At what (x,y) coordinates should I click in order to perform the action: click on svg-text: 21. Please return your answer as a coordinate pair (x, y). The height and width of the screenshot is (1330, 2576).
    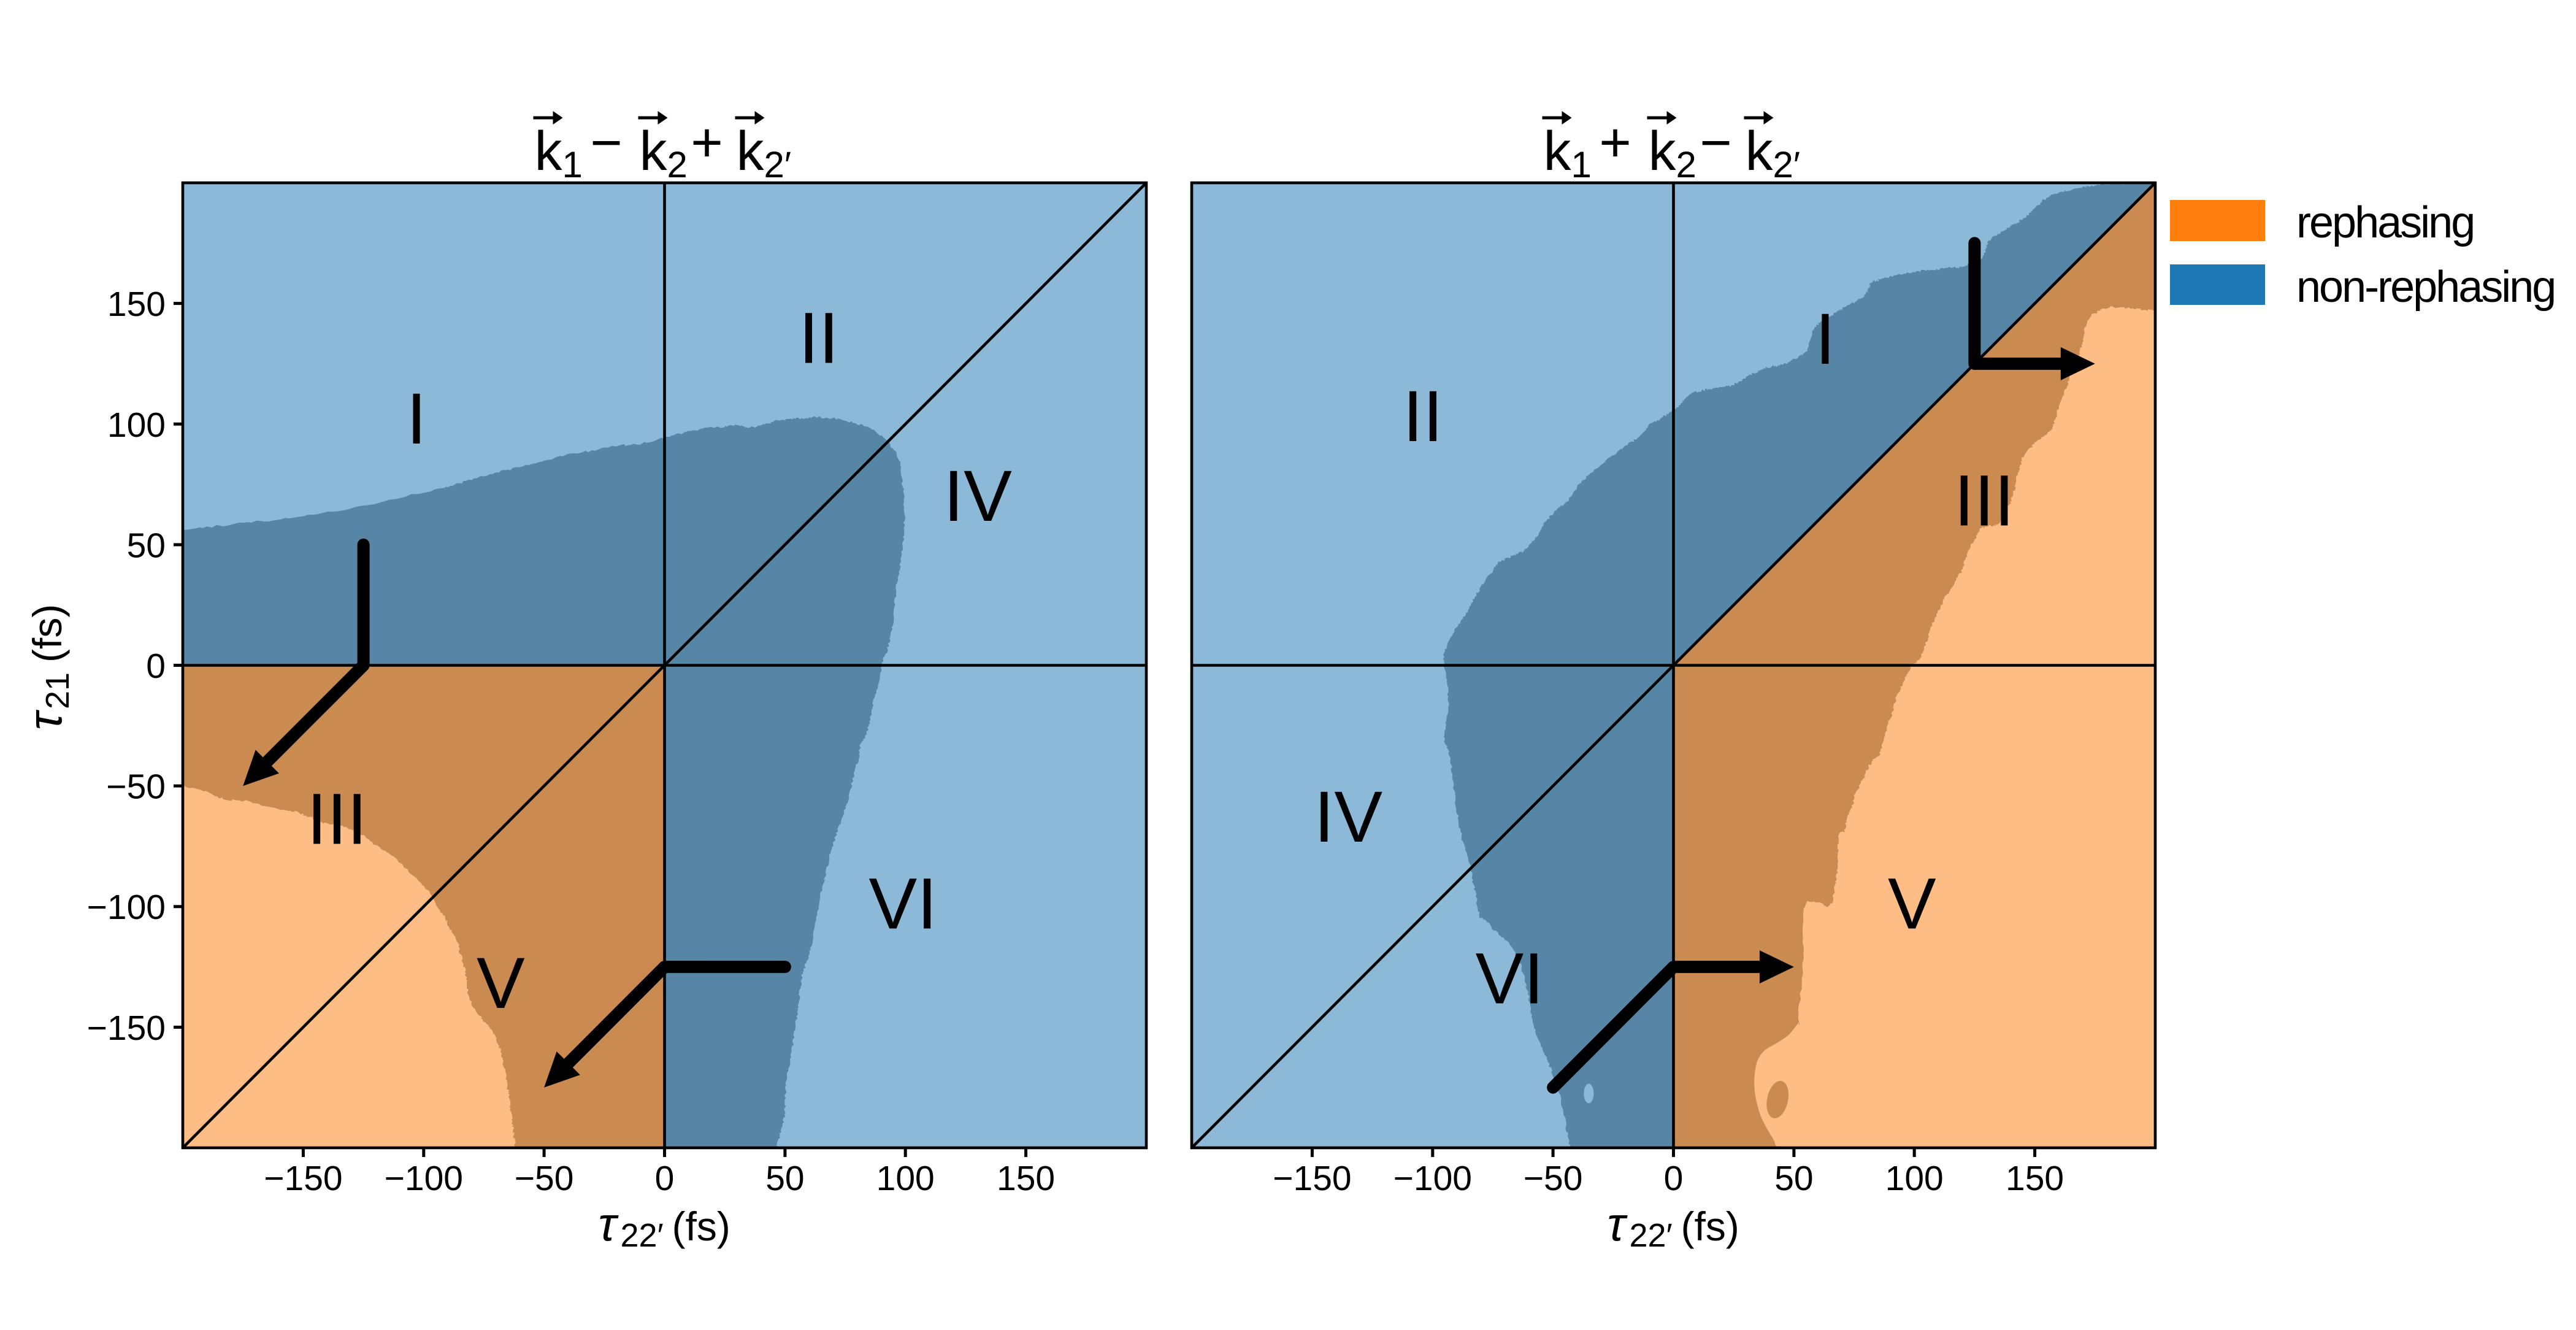
    Looking at the image, I should click on (57, 691).